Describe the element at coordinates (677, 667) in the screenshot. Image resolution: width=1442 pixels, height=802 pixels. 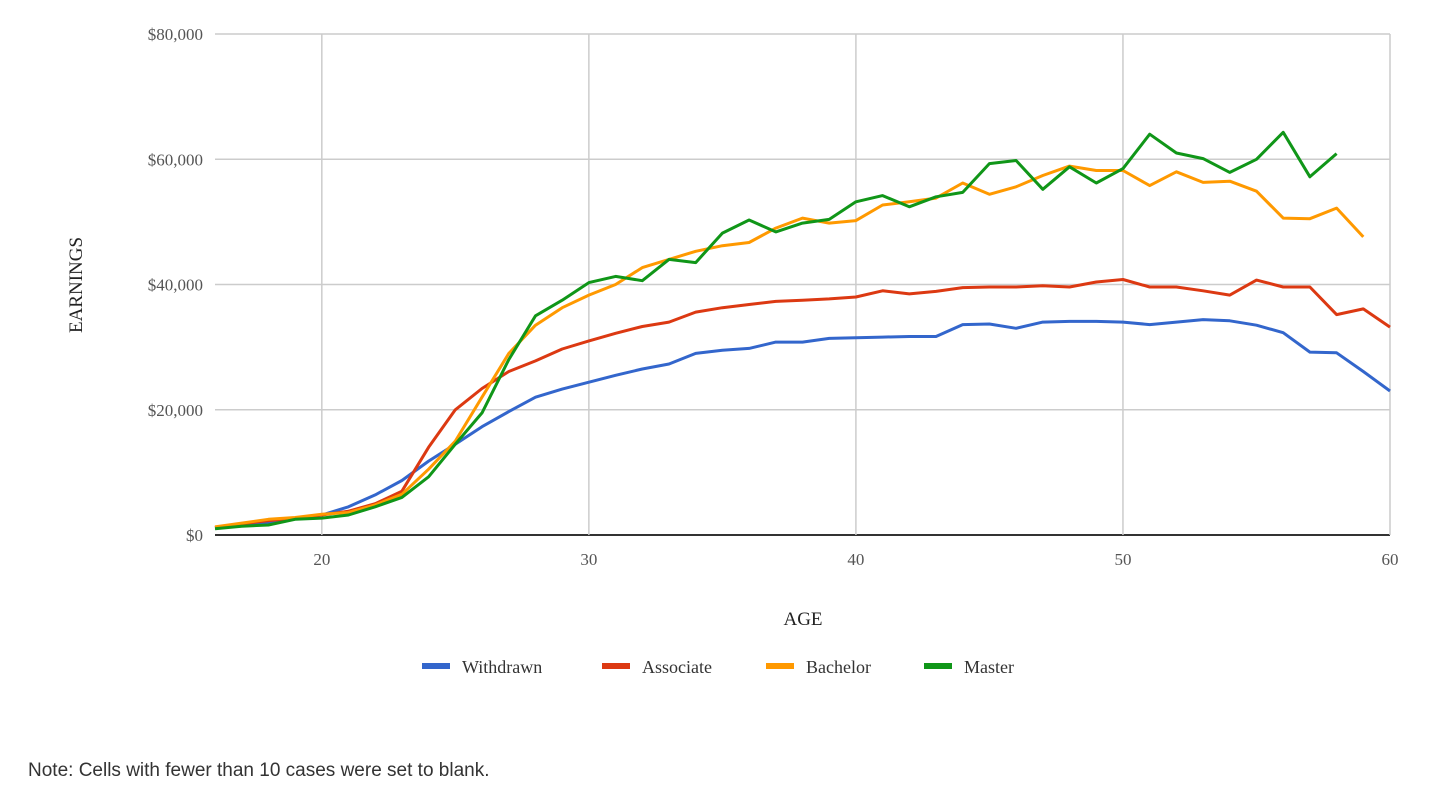
I see `legend-label-associate: Associate` at that location.